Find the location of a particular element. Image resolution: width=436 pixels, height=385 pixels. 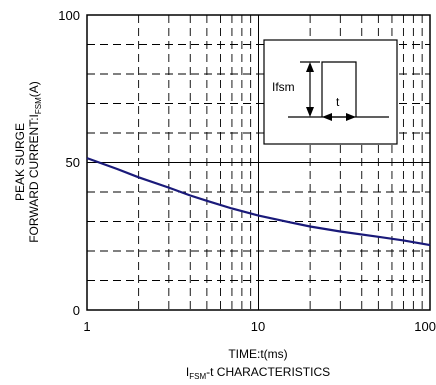

chart-title-rest: -t CHARACTERISTICS is located at coordinates (268, 372).